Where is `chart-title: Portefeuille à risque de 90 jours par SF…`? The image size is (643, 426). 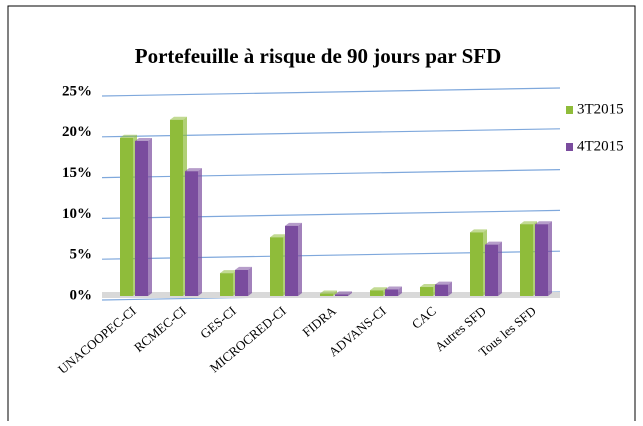 chart-title: Portefeuille à risque de 90 jours par SF… is located at coordinates (318, 56).